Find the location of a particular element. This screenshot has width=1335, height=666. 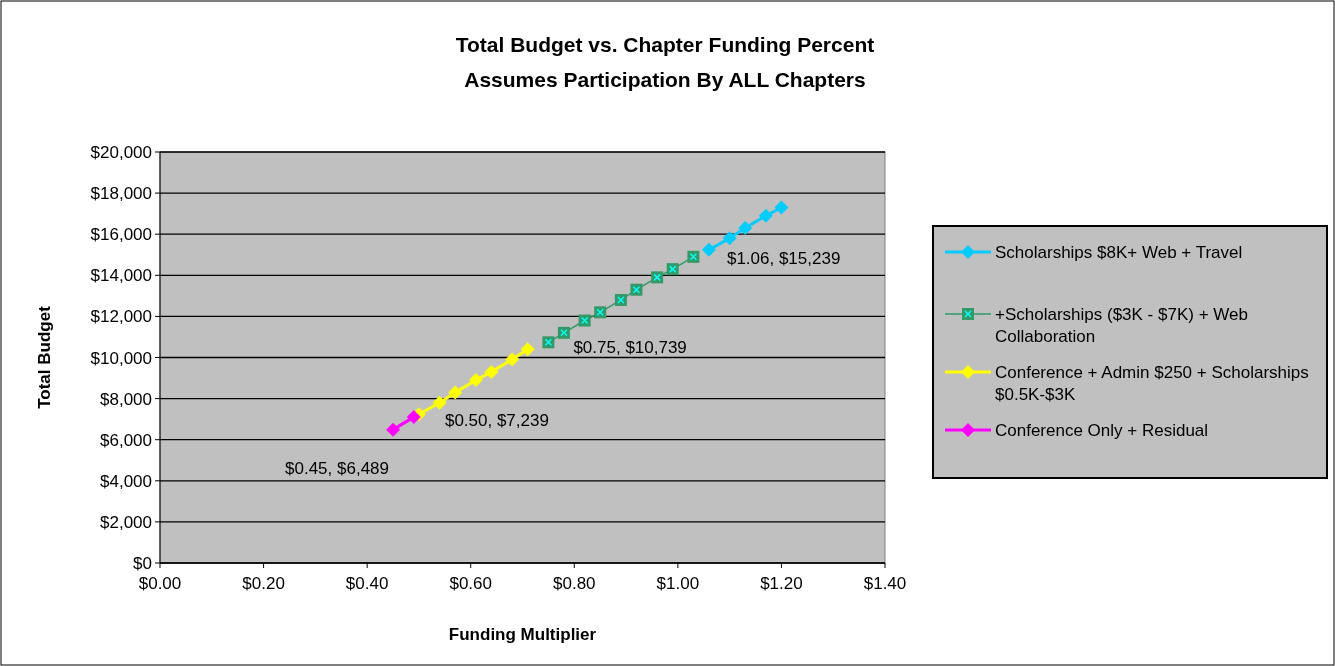

annotation: $0.50, $7,239 is located at coordinates (496, 421).